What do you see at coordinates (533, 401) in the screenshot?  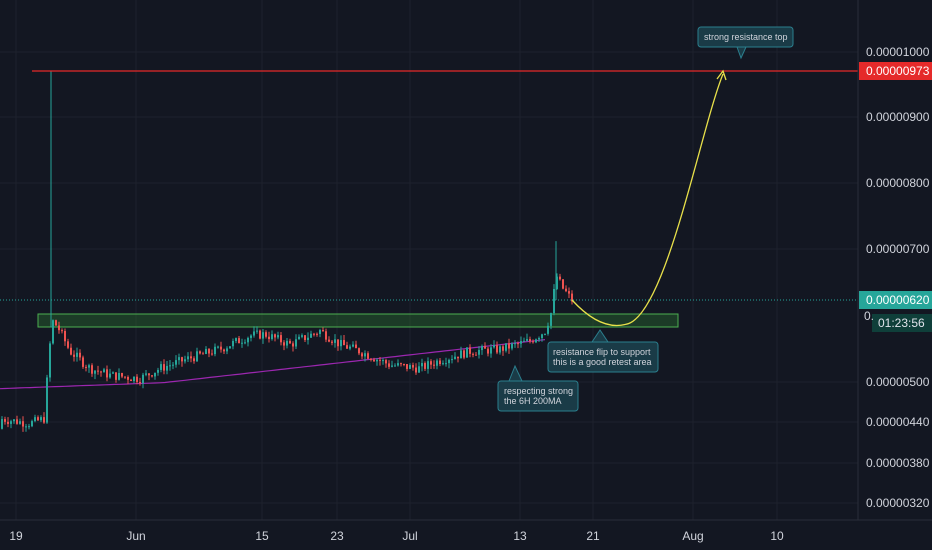 I see `annotation-ma-text: the 6H 200MA` at bounding box center [533, 401].